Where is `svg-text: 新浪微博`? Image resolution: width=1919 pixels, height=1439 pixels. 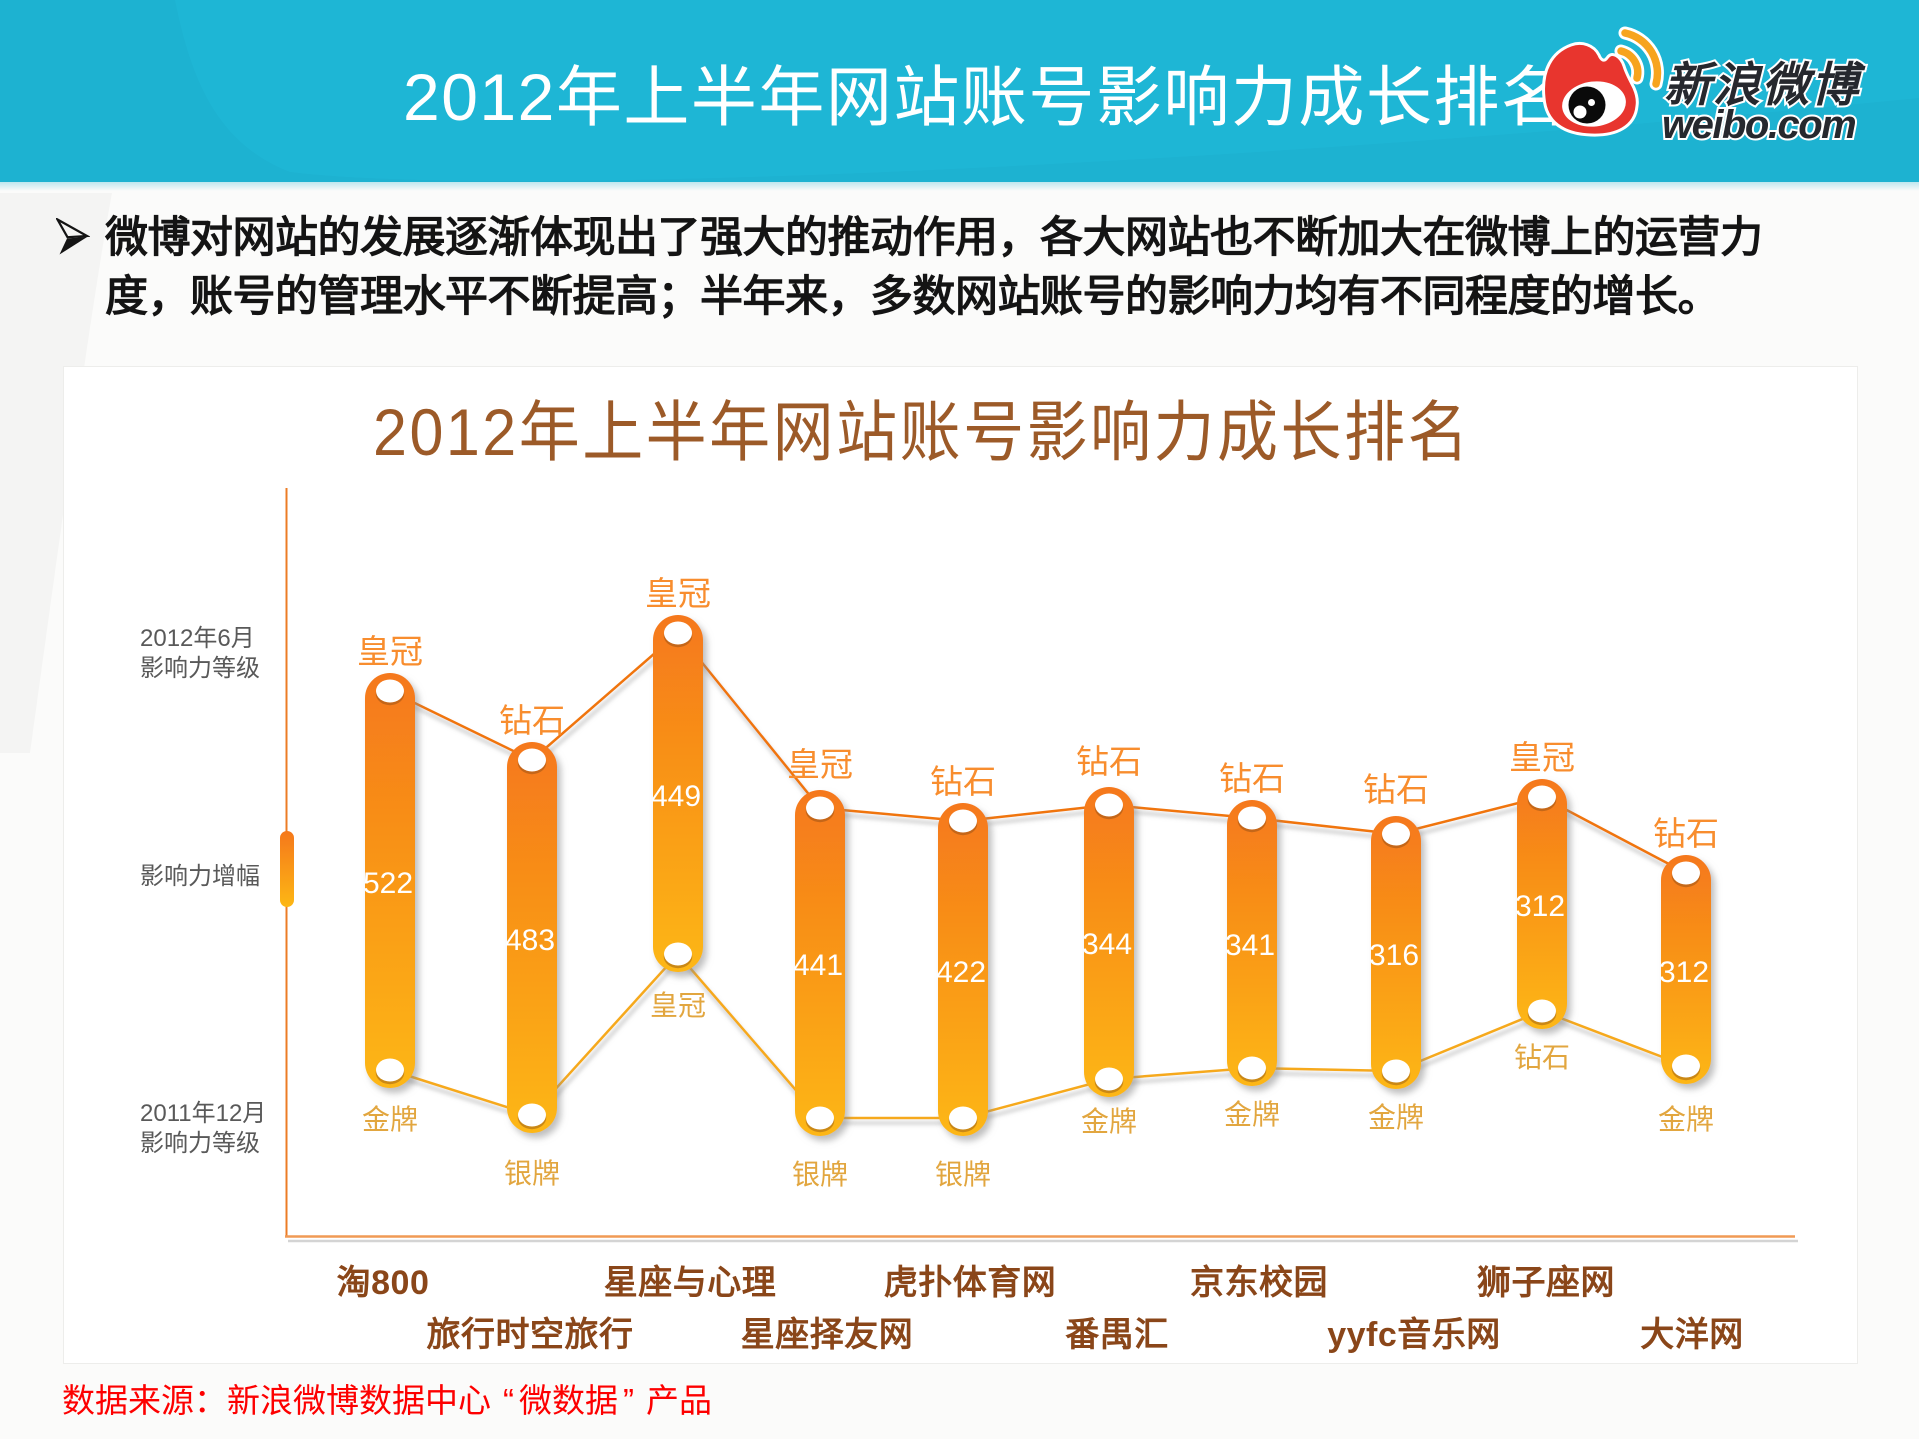 svg-text: 新浪微博 is located at coordinates (1765, 84).